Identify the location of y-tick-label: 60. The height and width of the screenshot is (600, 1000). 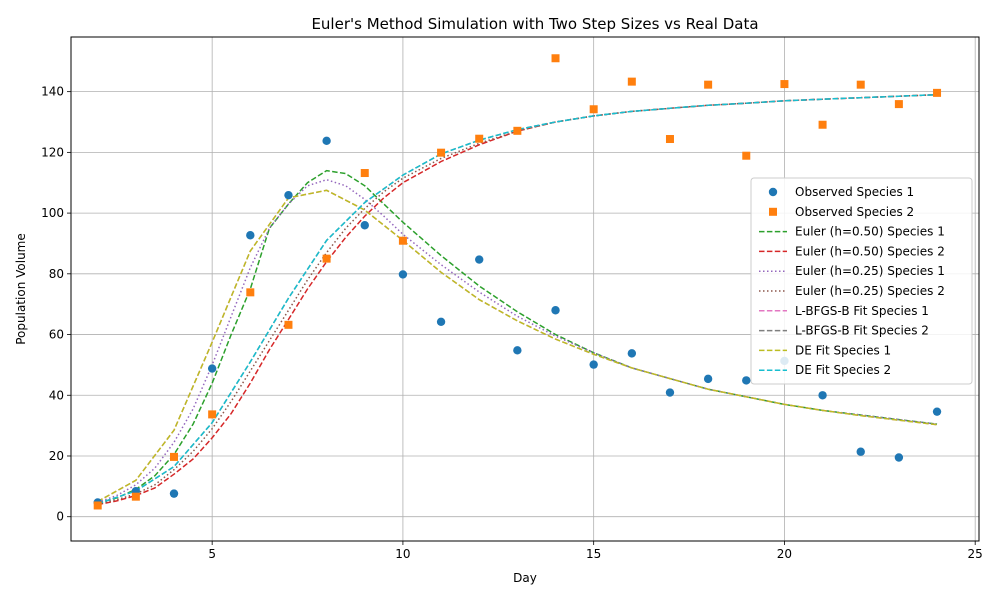
(56, 335).